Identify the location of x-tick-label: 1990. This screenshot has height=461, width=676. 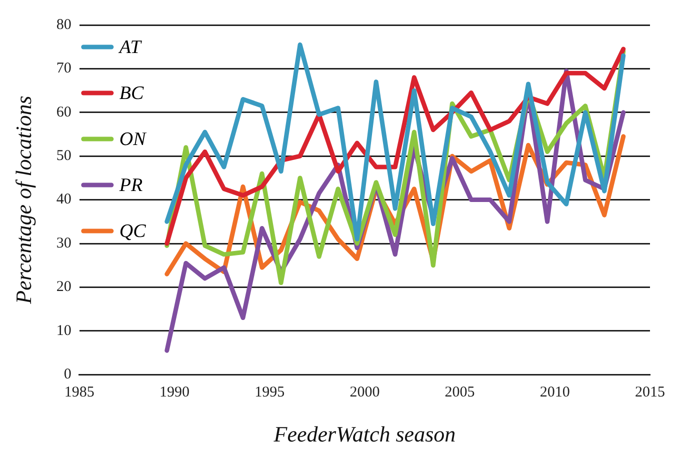
(175, 392).